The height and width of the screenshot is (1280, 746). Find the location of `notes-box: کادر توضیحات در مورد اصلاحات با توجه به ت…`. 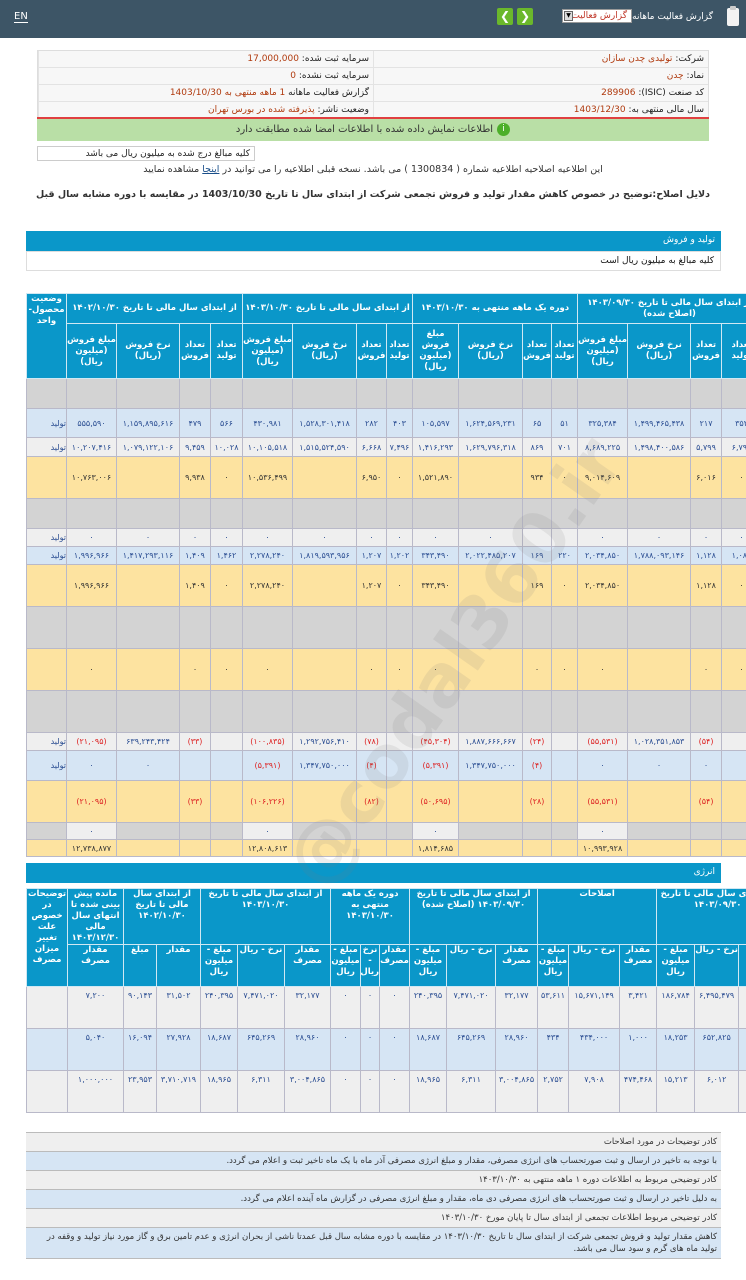

notes-box: کادر توضیحات در مورد اصلاحات با توجه به ت… is located at coordinates (373, 1195).